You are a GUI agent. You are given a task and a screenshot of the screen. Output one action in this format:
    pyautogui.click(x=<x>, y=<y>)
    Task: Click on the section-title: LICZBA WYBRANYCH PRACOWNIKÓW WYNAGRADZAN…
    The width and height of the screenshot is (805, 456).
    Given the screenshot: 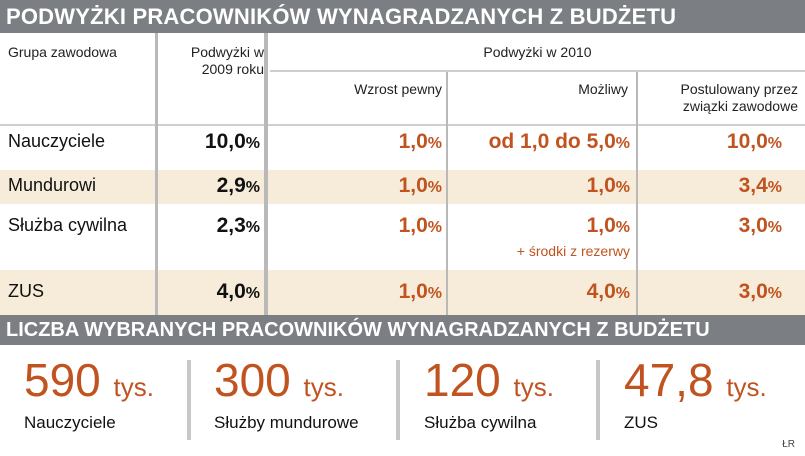 What is the action you would take?
    pyautogui.click(x=402, y=330)
    